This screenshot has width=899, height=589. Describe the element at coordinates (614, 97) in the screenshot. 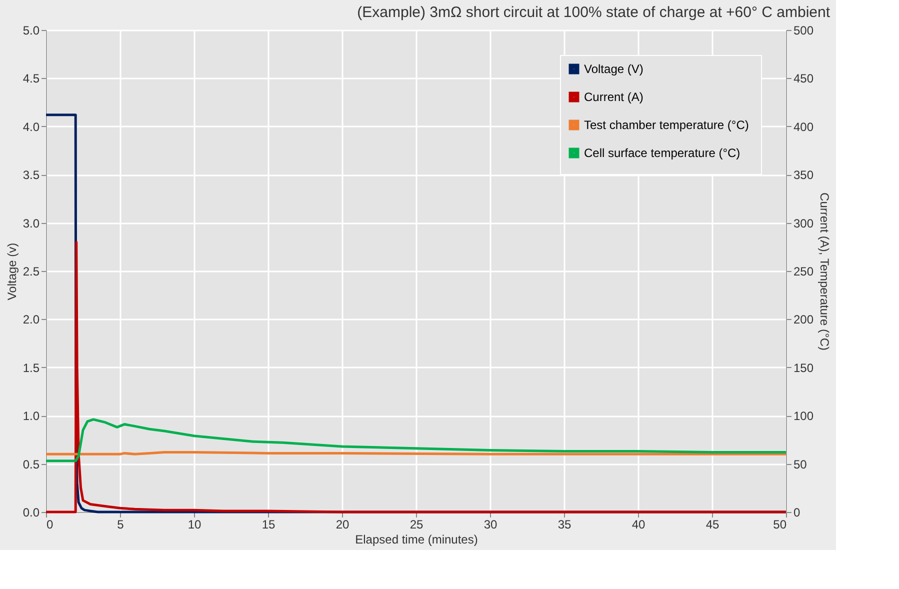

I see `legend-label: Current (A)` at that location.